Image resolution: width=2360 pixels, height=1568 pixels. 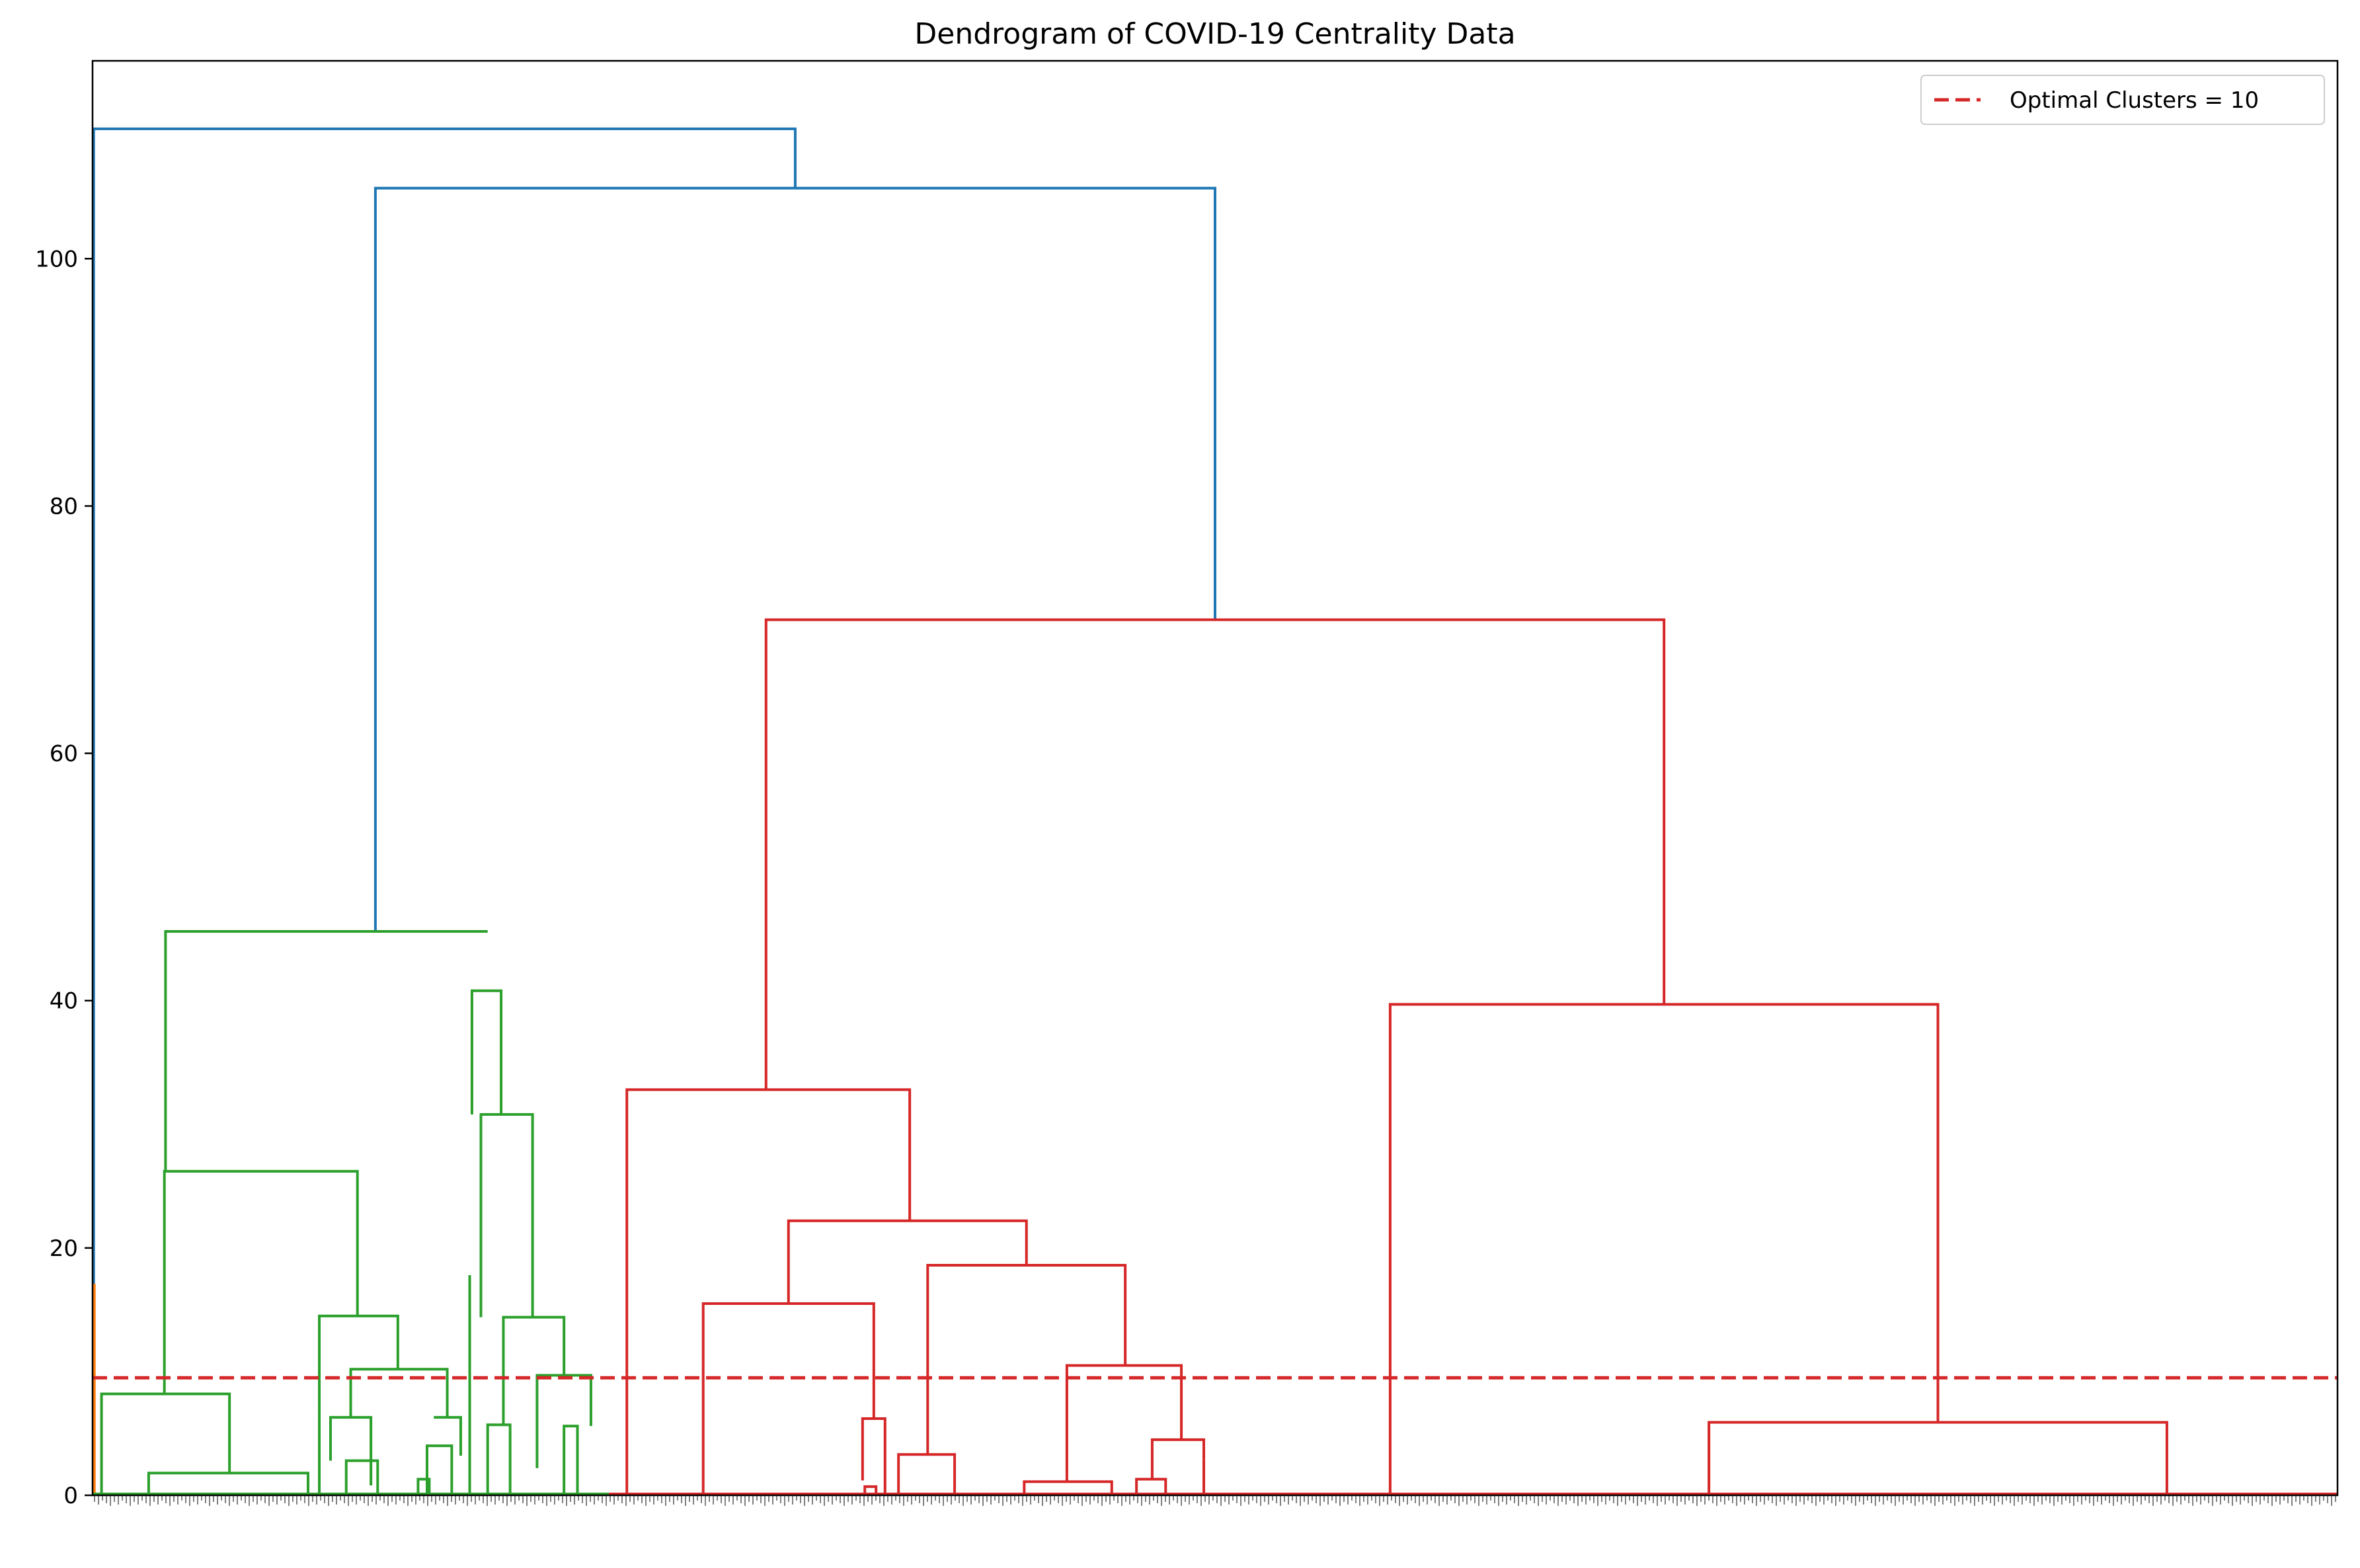 What do you see at coordinates (64, 877) in the screenshot?
I see `y-axis: 0 20 40 60 80 100` at bounding box center [64, 877].